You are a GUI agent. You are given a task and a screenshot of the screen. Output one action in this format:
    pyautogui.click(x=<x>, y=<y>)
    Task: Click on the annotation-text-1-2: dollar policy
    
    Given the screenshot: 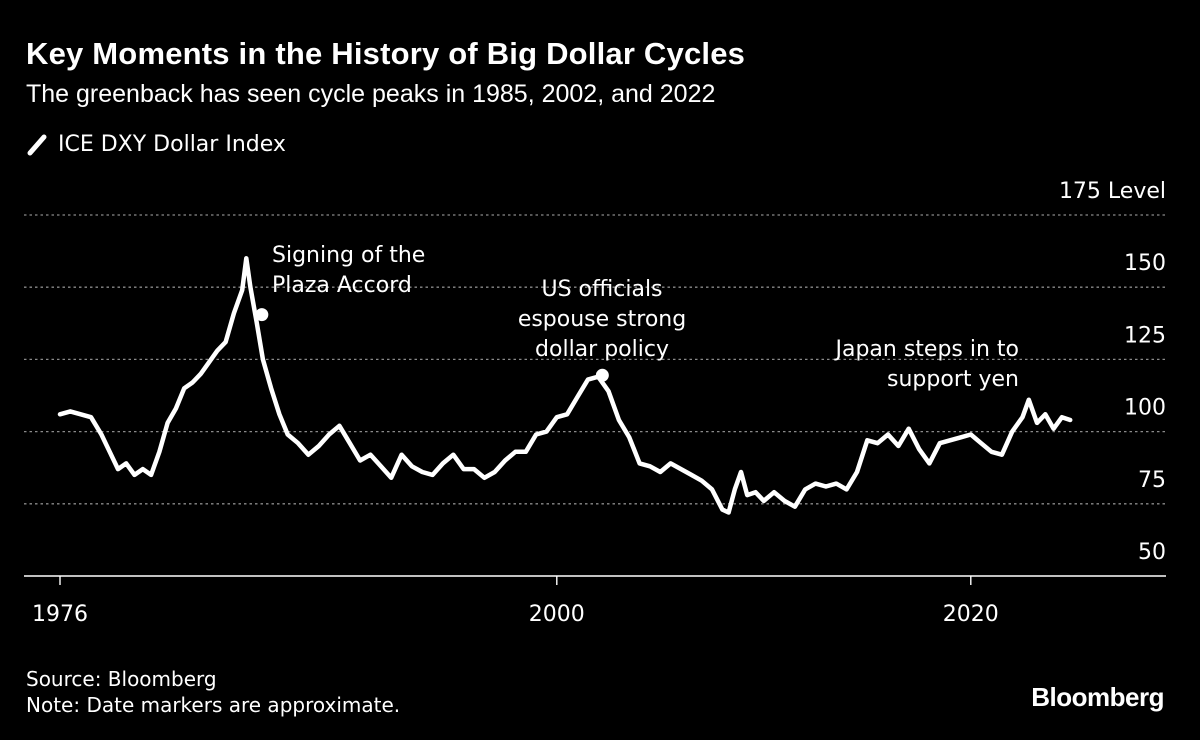 What is the action you would take?
    pyautogui.click(x=602, y=349)
    